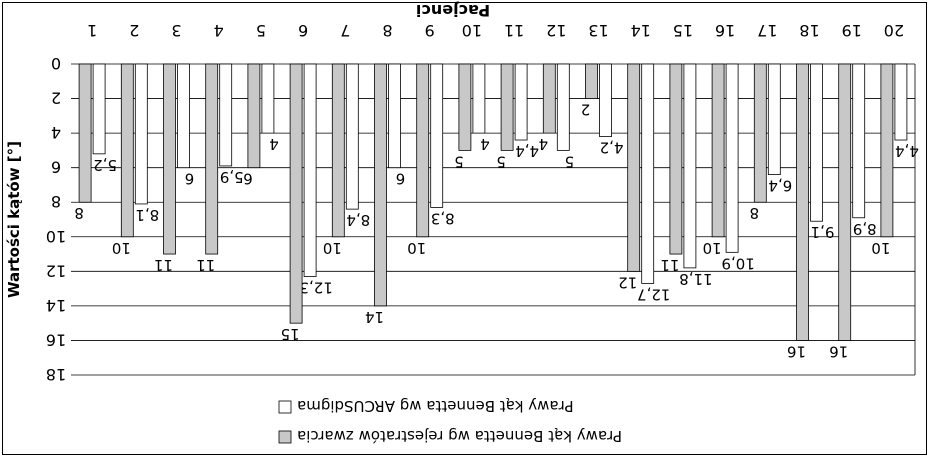 The width and height of the screenshot is (931, 459). Describe the element at coordinates (219, 30) in the screenshot. I see `x-tick-label: 4` at that location.